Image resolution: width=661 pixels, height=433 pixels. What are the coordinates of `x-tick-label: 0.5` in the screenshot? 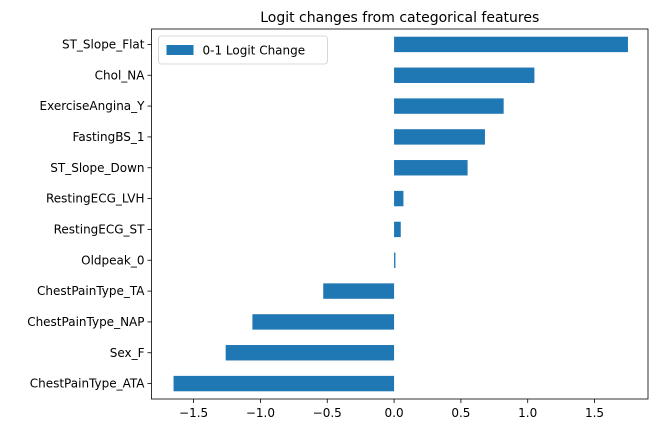 It's located at (460, 413).